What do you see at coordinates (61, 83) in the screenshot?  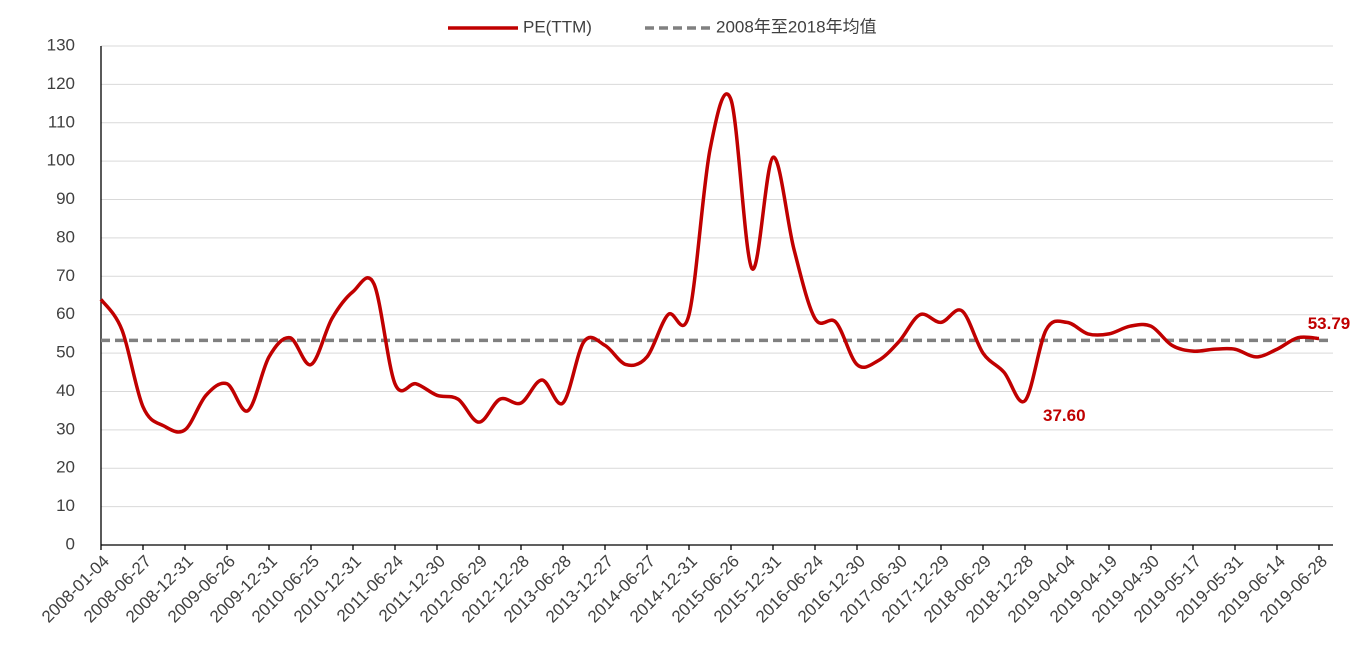 I see `y-tick-label: 120` at bounding box center [61, 83].